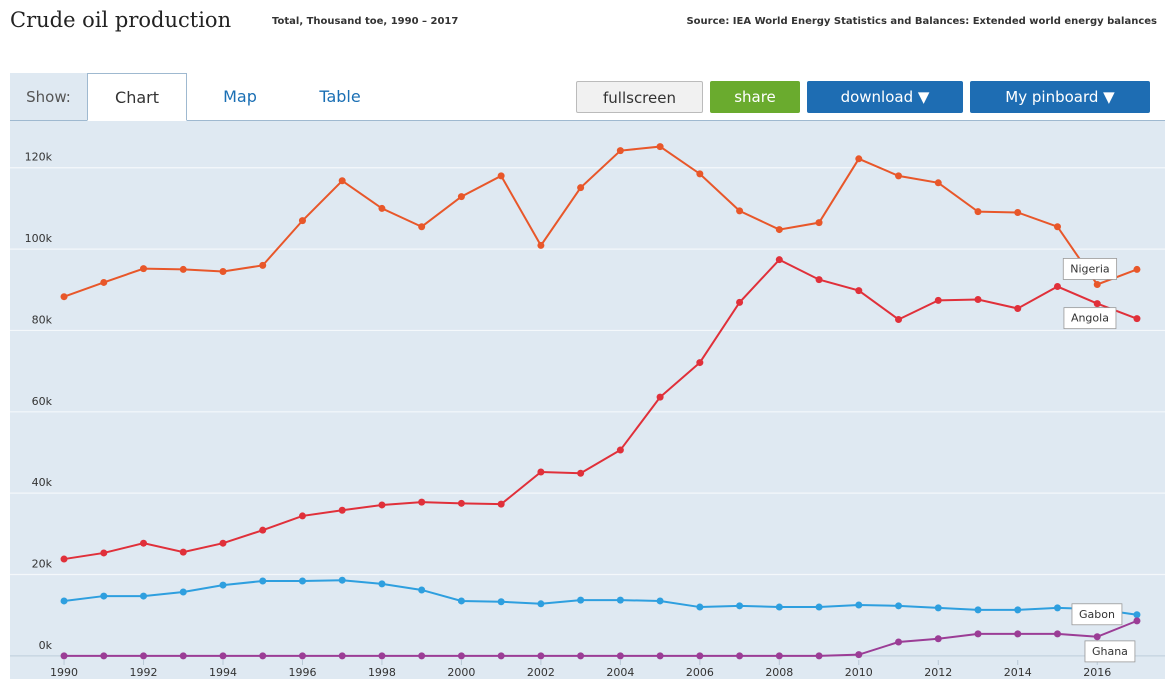  I want to click on series-label: Gabon, so click(1097, 614).